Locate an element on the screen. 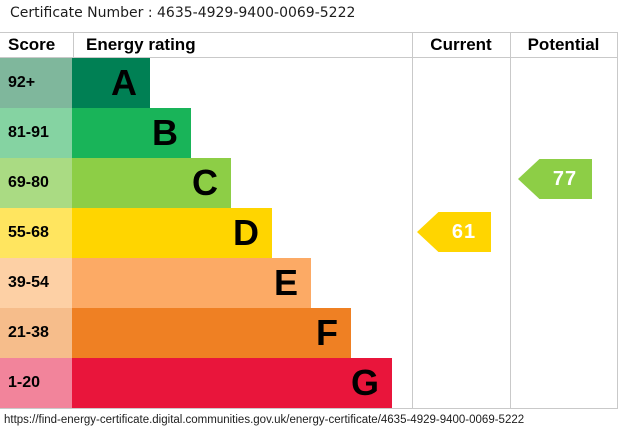  band-e-bar: E is located at coordinates (191, 283).